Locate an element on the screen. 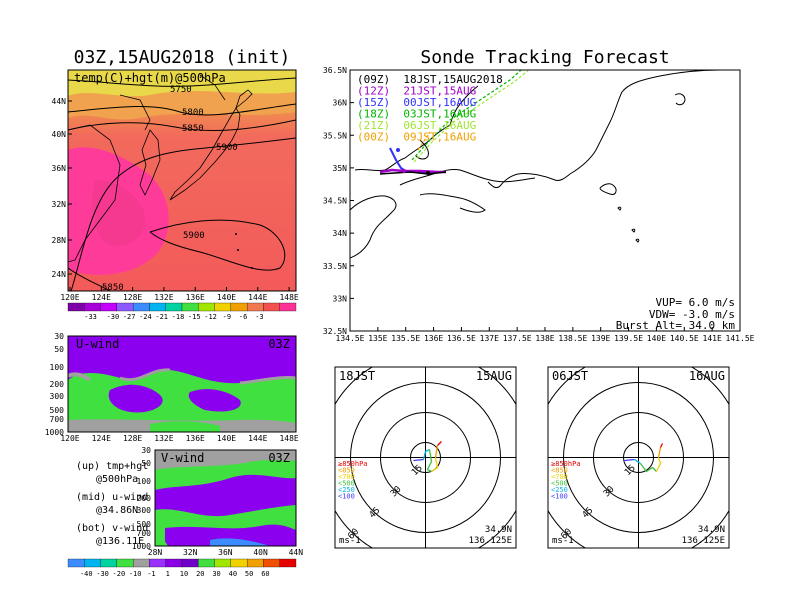 This screenshot has height=612, width=792. map-lat-axis: 44N 40N 36N 32N 28N 24N is located at coordinates (62, 188).